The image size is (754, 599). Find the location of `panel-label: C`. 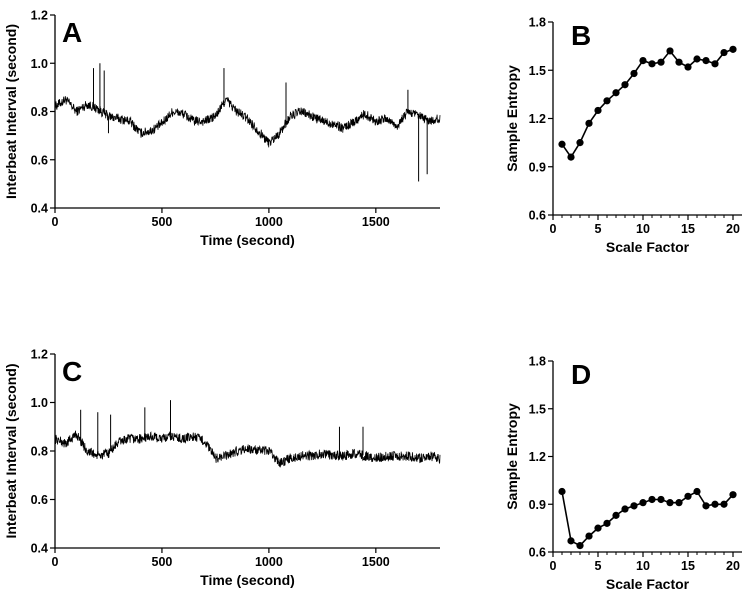

panel-label: C is located at coordinates (72, 371).